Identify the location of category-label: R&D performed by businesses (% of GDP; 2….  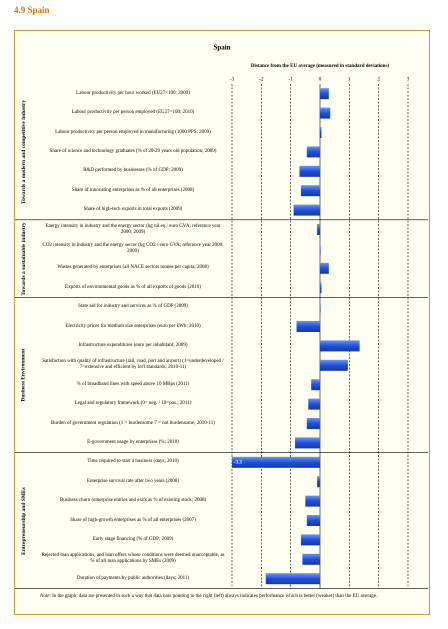
(133, 171).